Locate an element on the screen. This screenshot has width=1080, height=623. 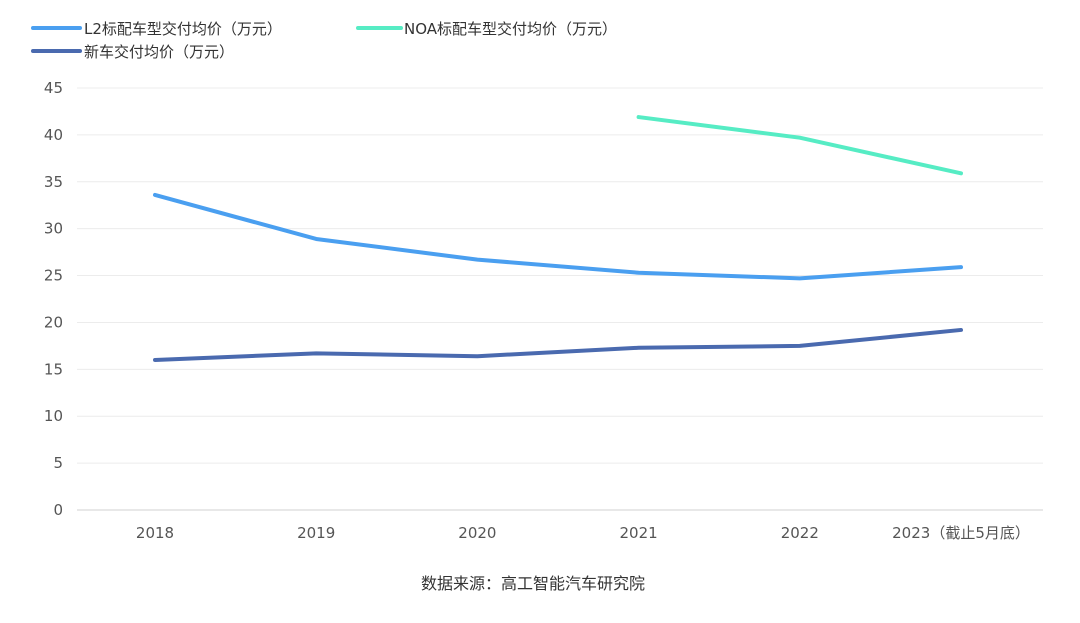
x-tick-label: 2022 is located at coordinates (800, 533).